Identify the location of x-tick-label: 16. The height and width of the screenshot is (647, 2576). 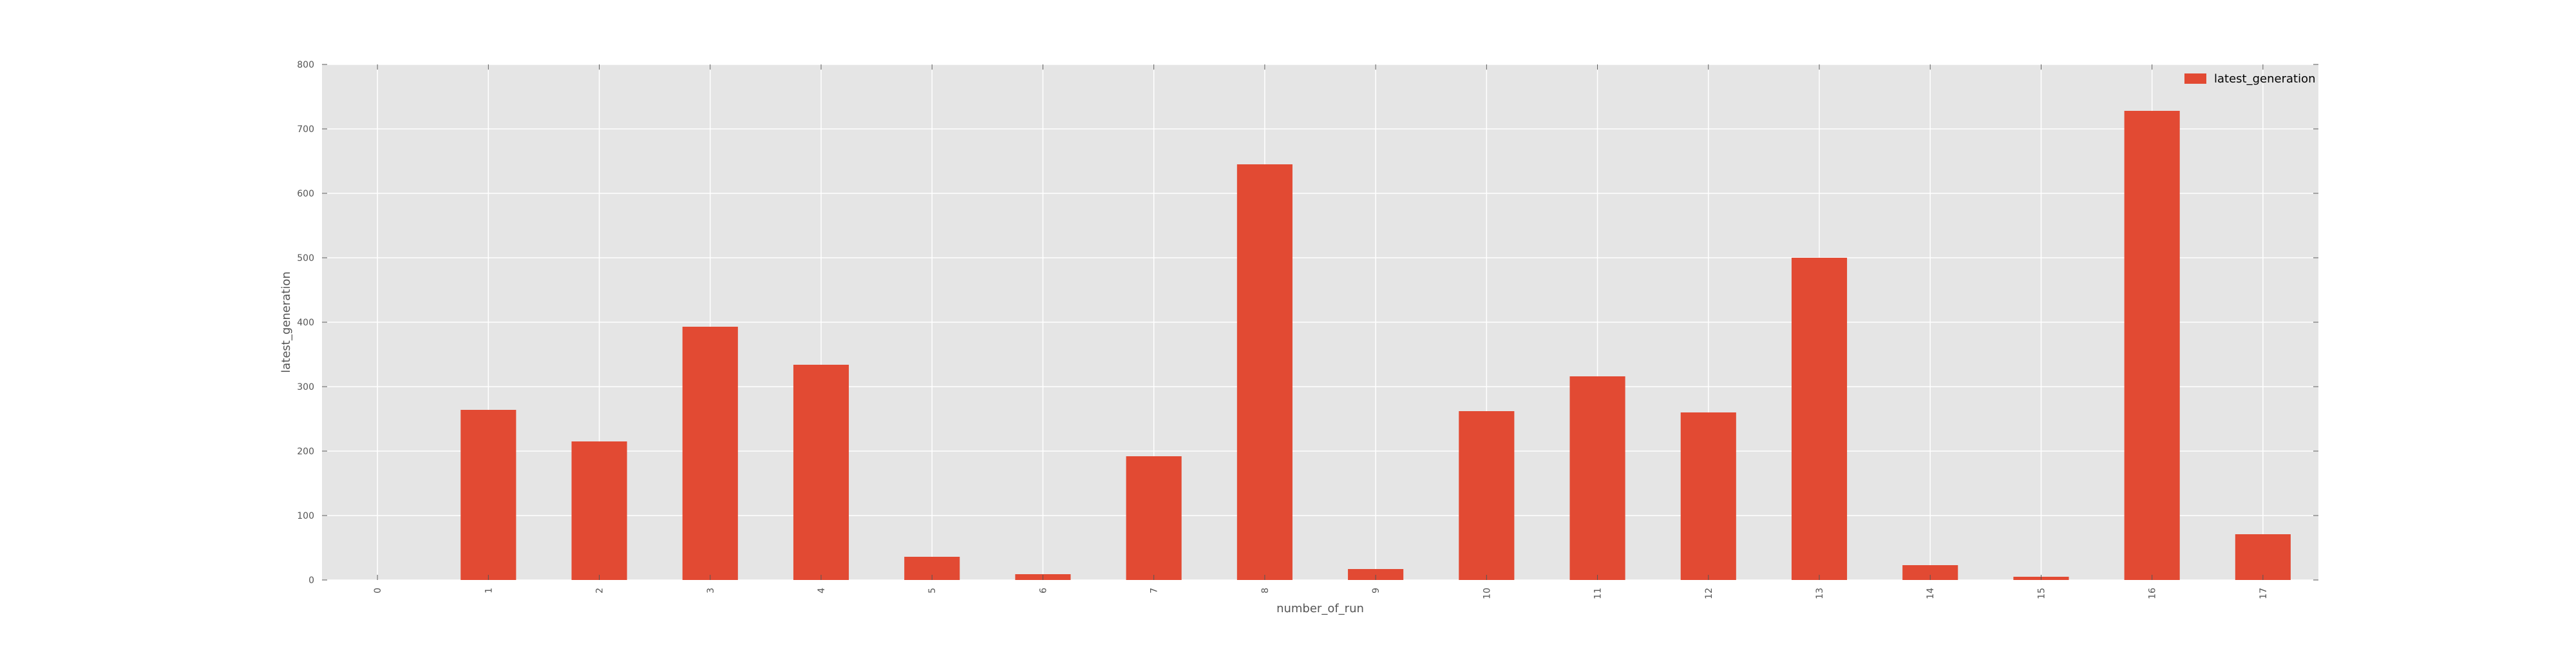
(2153, 593).